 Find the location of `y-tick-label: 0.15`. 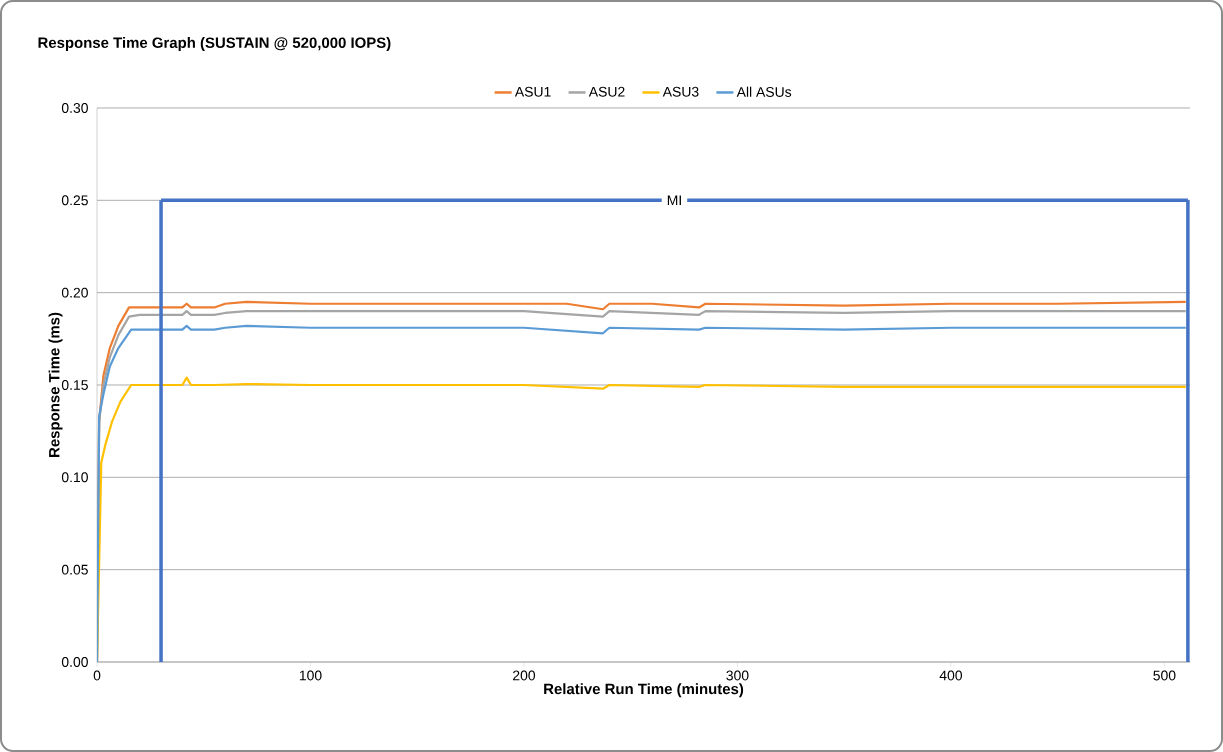

y-tick-label: 0.15 is located at coordinates (74, 385).